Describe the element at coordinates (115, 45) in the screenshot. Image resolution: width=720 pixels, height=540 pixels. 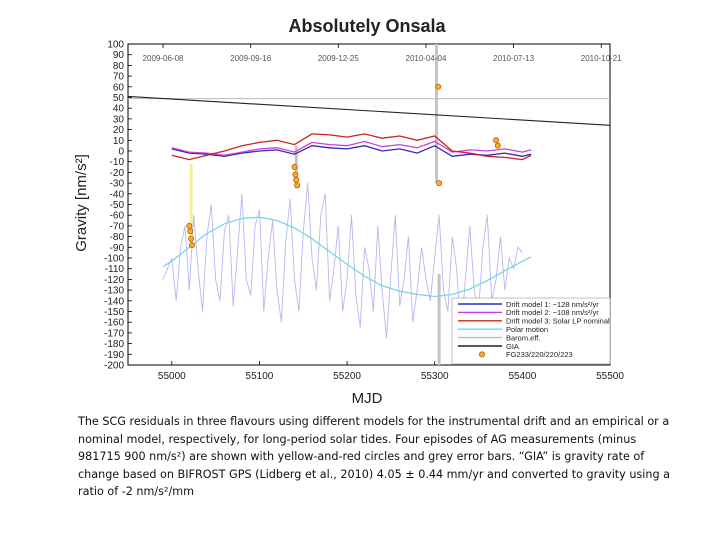
I see `y-tick-label: 100` at that location.